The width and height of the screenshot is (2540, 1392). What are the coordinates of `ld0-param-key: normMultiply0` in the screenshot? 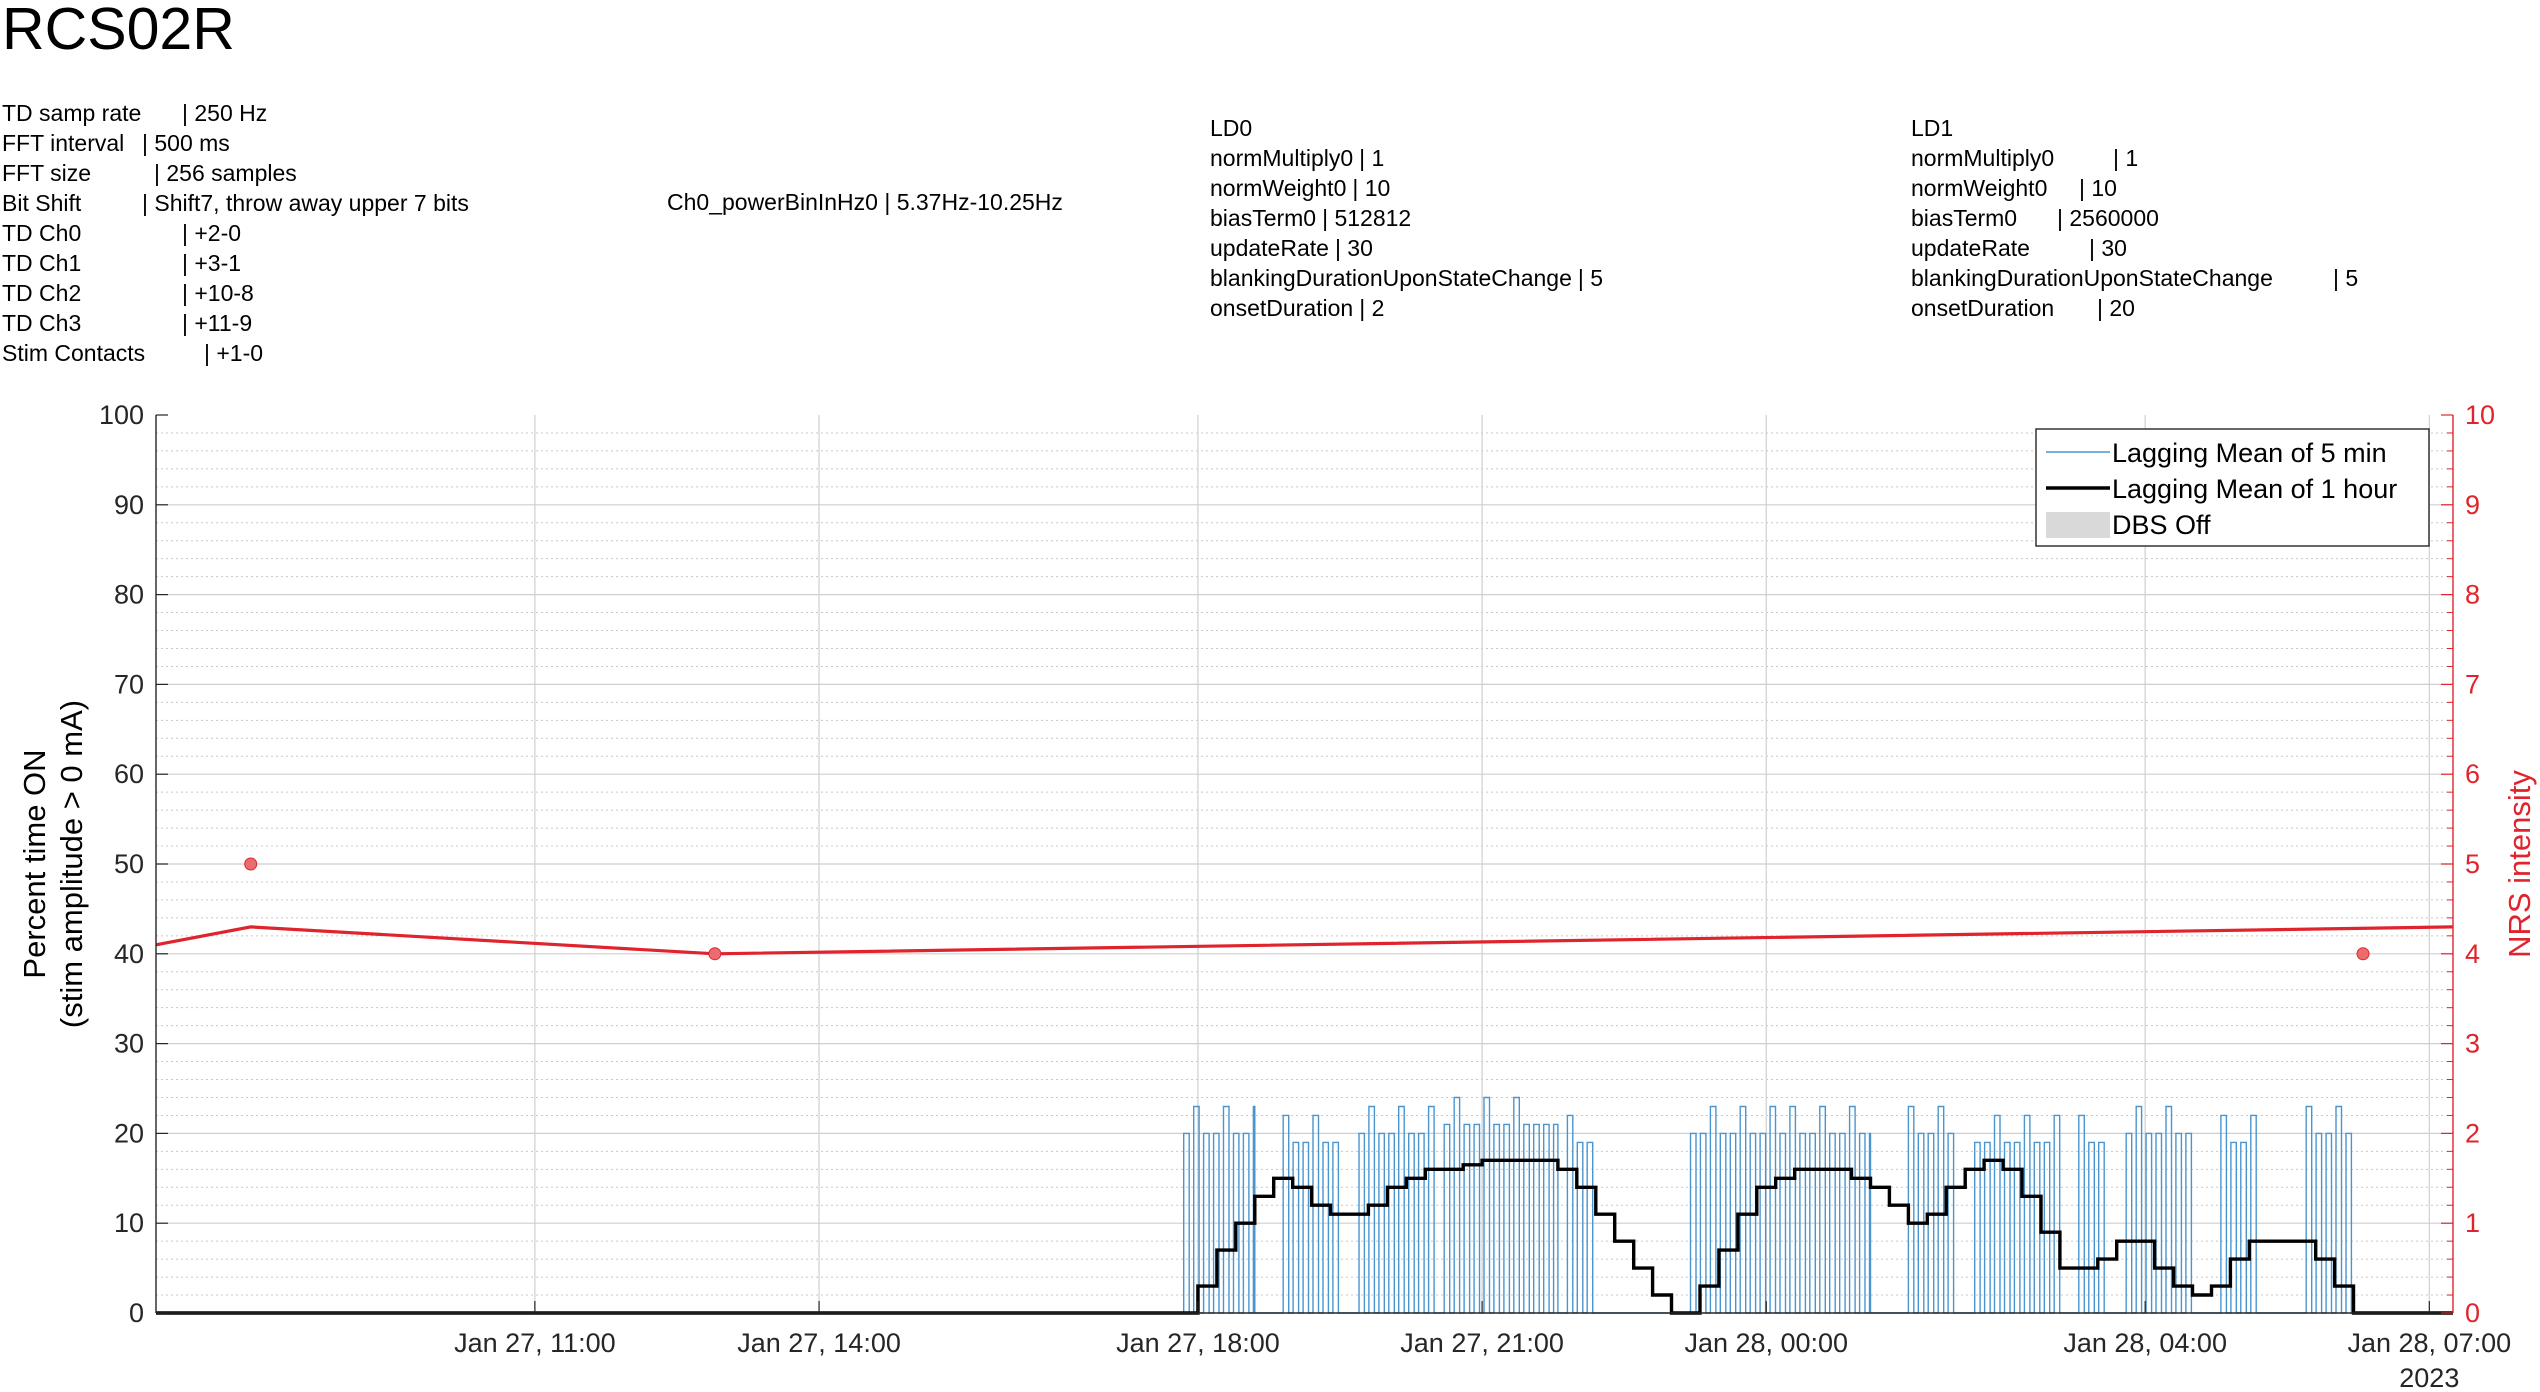 It's located at (1282, 158).